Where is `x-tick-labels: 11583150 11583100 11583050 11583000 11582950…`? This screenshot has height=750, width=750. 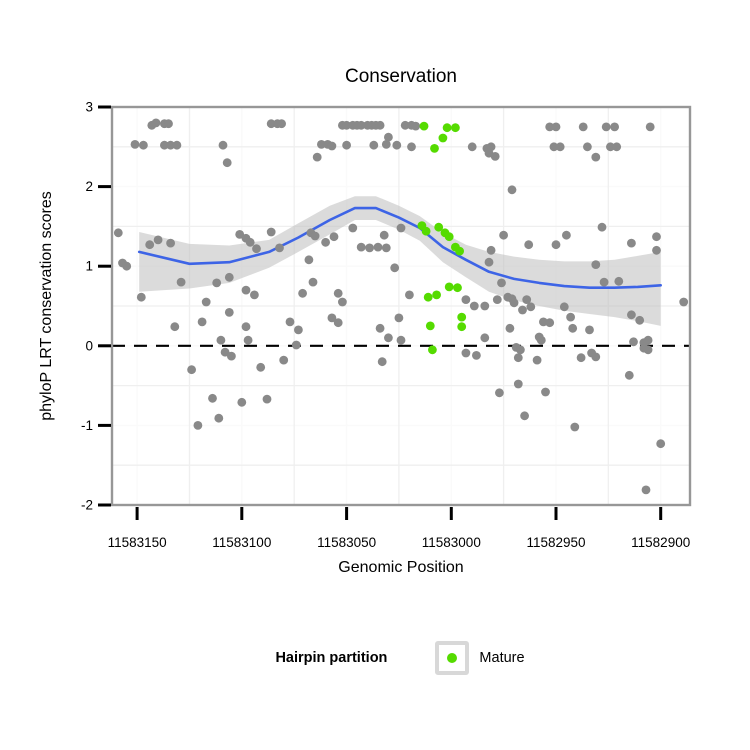 x-tick-labels: 11583150 11583100 11583050 11583000 11582950… is located at coordinates (399, 542).